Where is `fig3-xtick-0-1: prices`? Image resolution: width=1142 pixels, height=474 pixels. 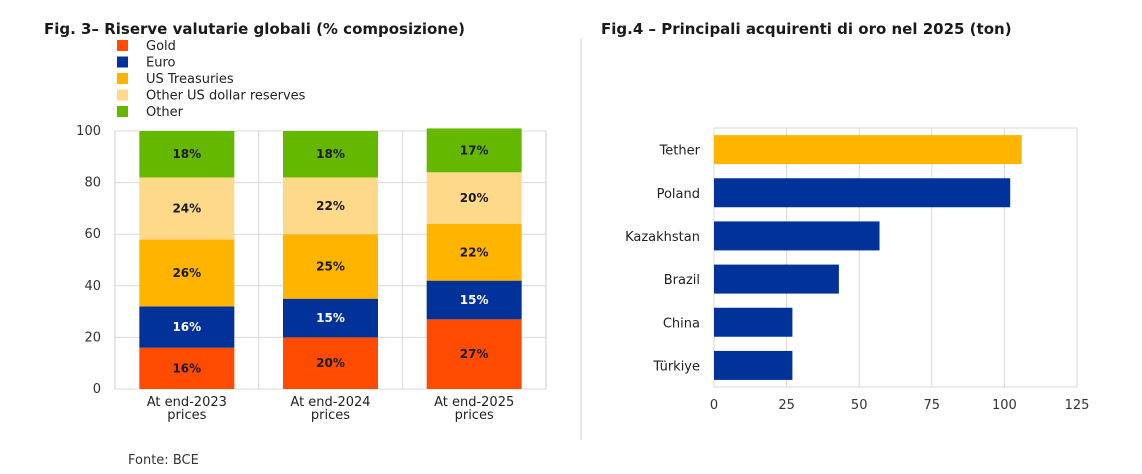
fig3-xtick-0-1: prices is located at coordinates (186, 415).